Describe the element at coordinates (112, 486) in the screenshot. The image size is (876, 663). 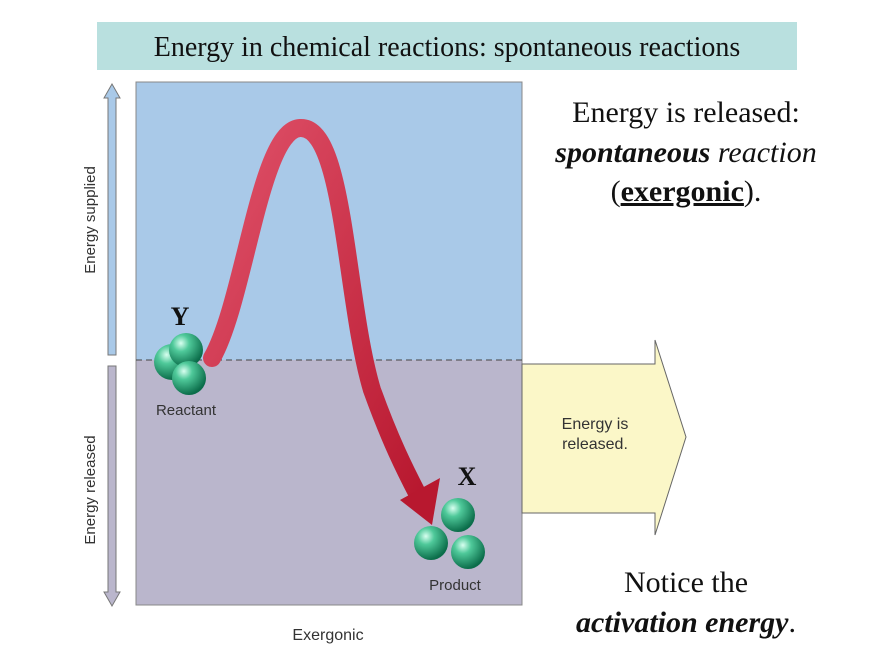
I see `released-arrow` at that location.